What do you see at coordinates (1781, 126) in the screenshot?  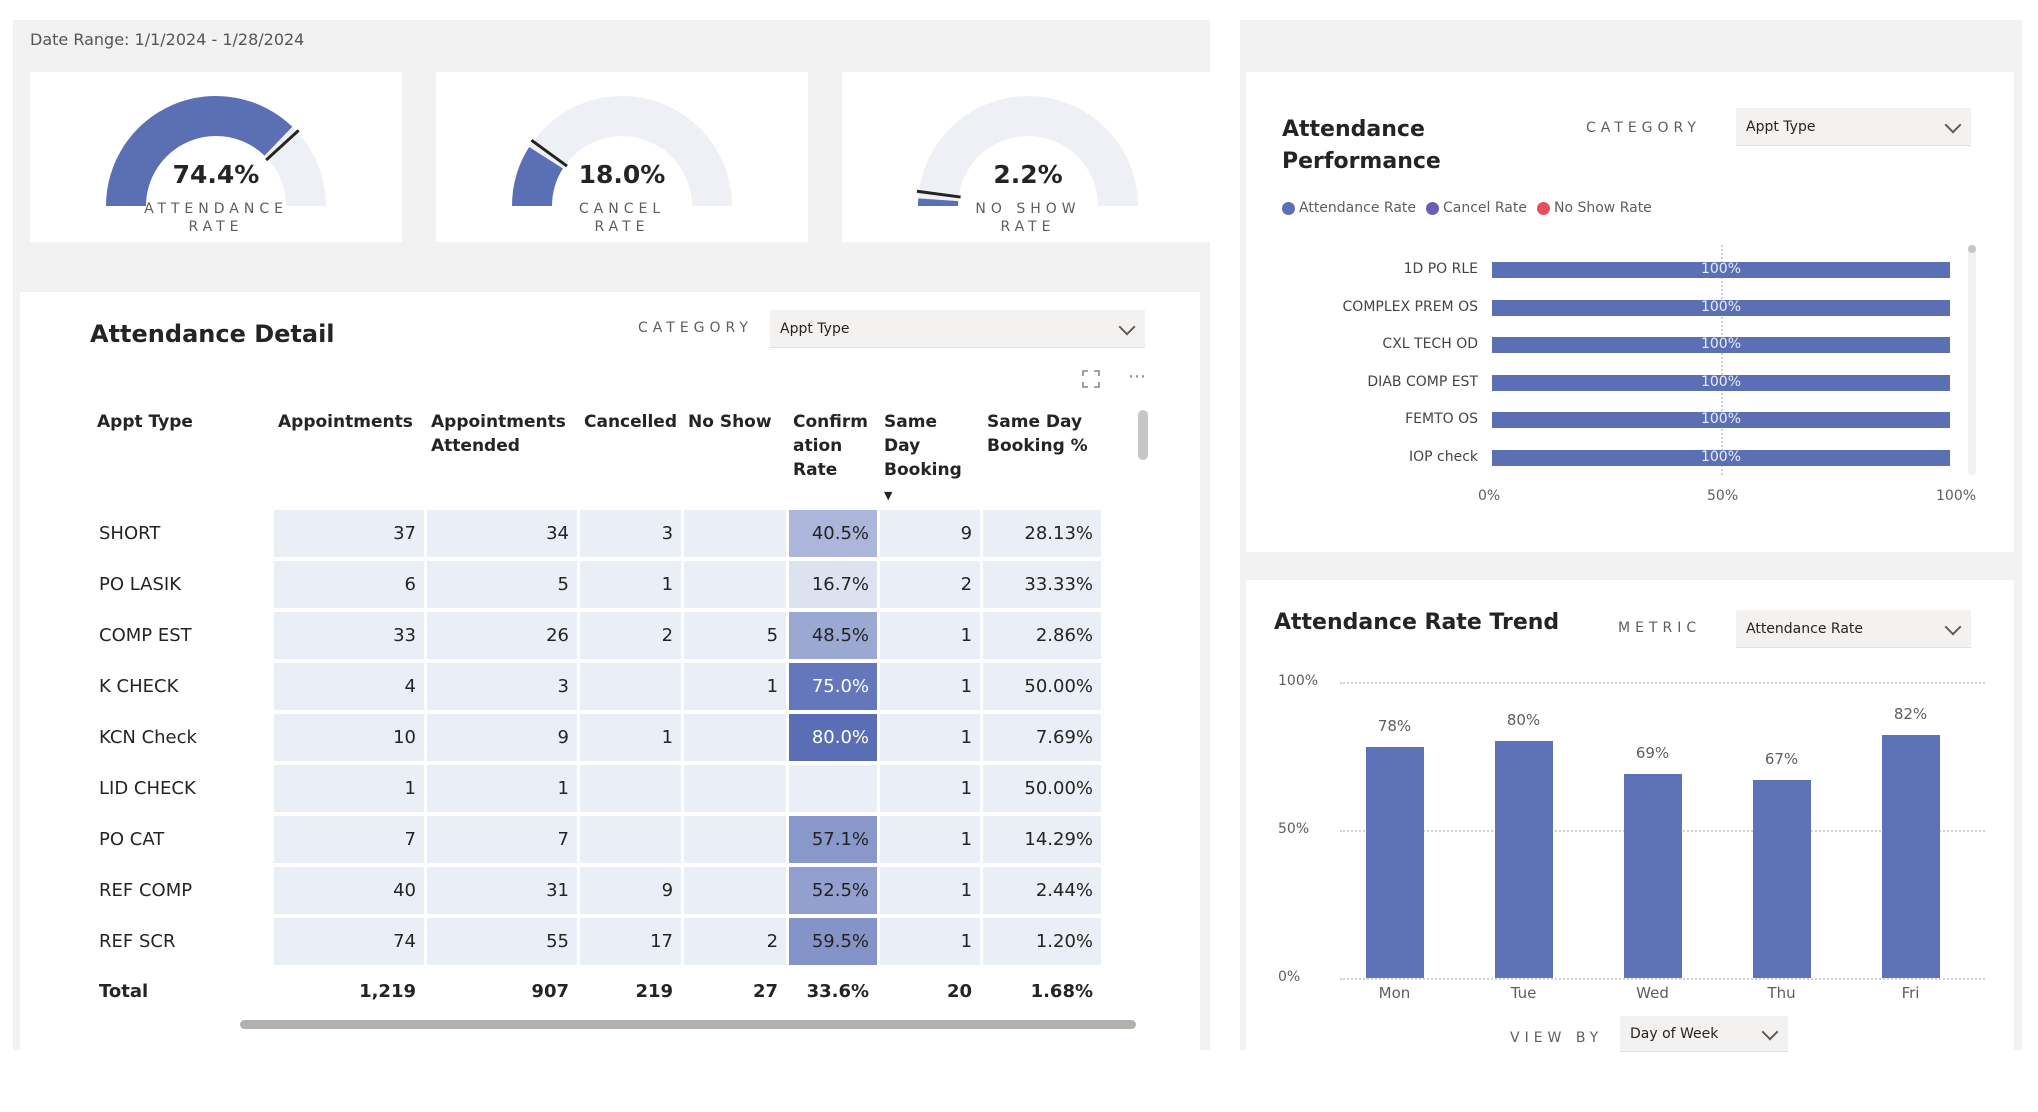 I see `performance-category-value: Appt Type` at bounding box center [1781, 126].